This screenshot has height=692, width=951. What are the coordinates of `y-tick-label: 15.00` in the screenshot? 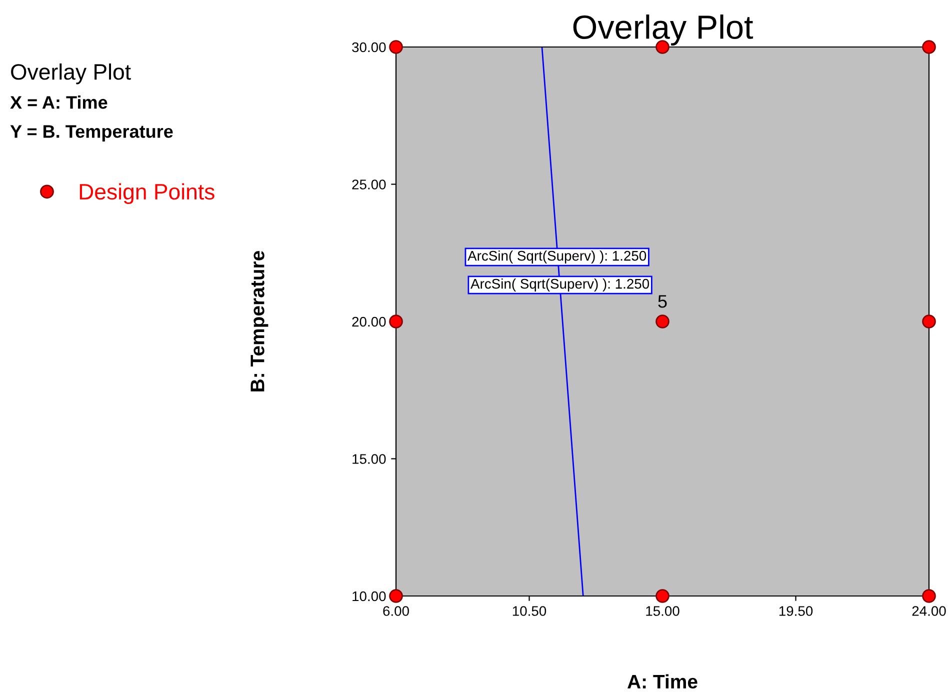 It's located at (369, 459).